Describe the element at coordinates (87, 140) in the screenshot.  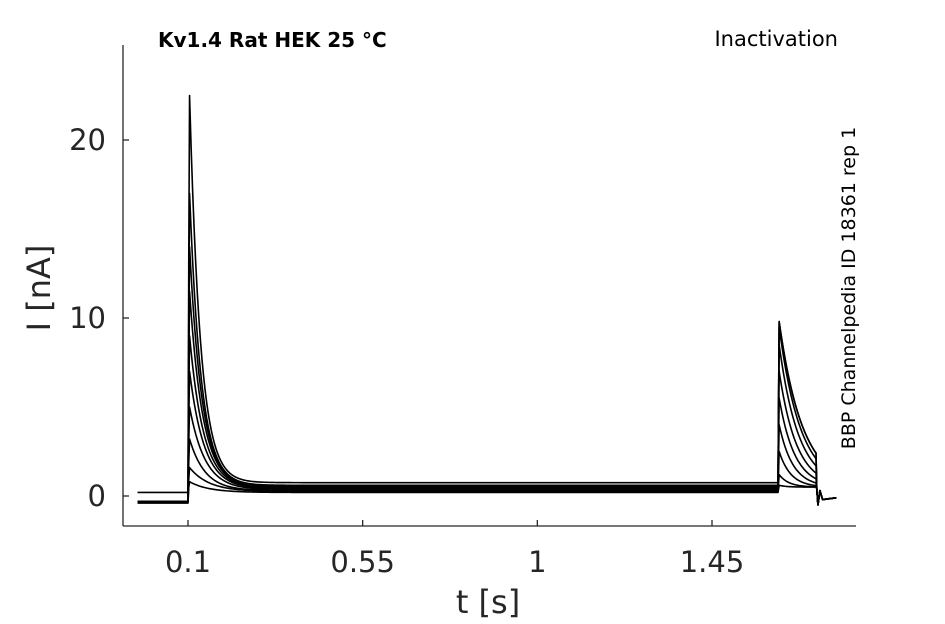
I see `y-tick-label: 20` at that location.